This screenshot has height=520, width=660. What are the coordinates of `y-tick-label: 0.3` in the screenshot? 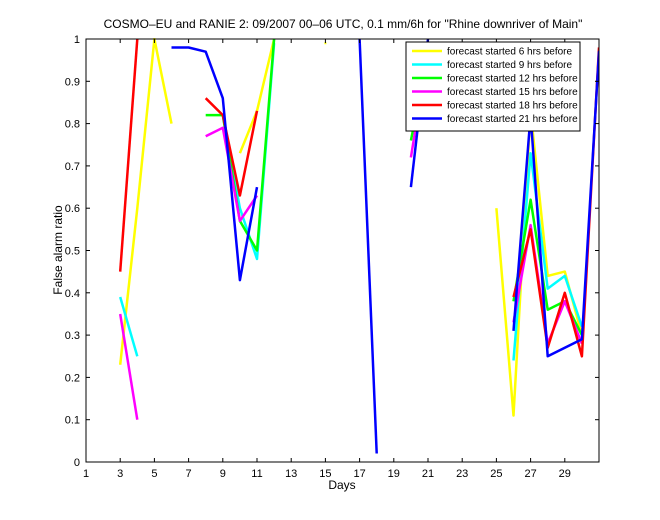 It's located at (72, 336).